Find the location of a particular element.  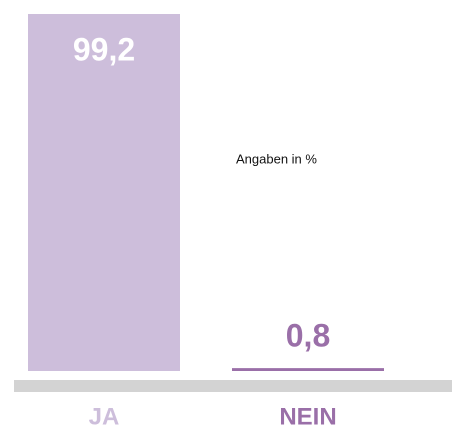

annotation: Angaben in % is located at coordinates (276, 158).